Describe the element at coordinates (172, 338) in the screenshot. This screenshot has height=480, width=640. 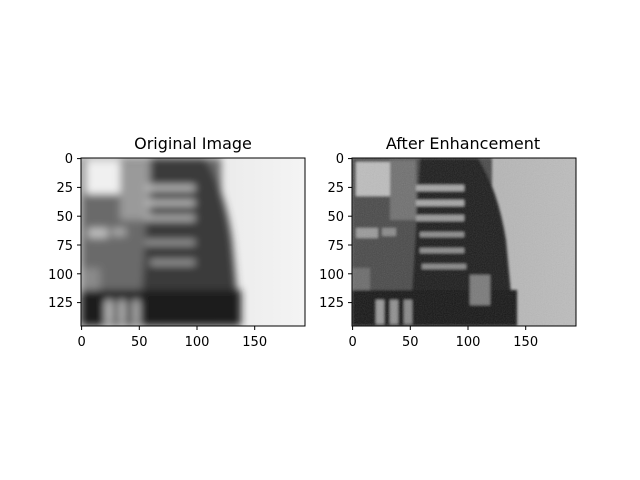
I see `x-axis-original: 0 50 100 150` at that location.